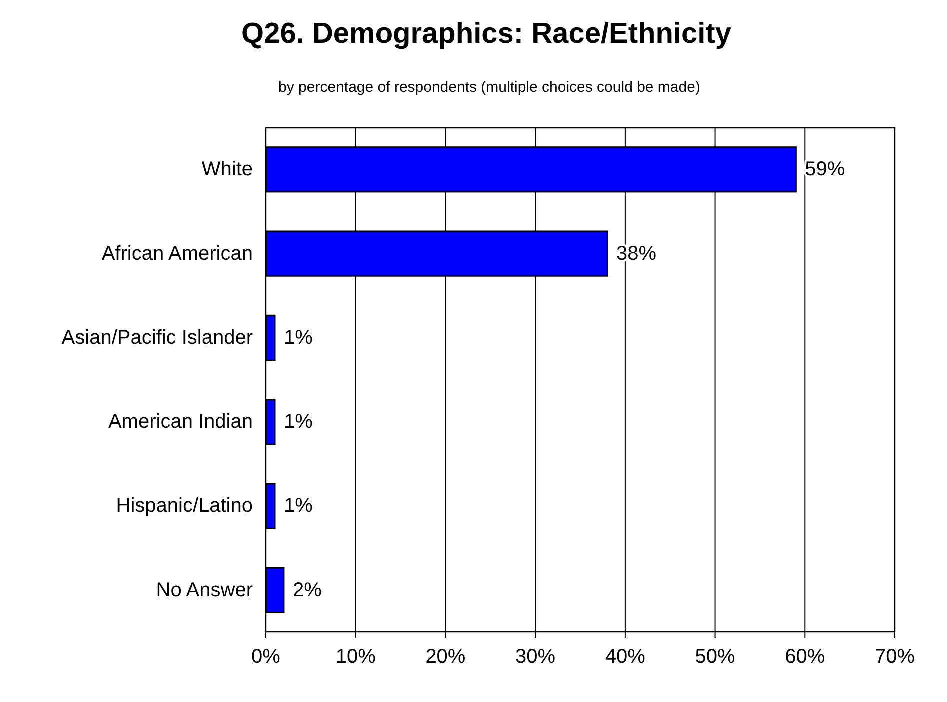 The width and height of the screenshot is (947, 702). What do you see at coordinates (266, 657) in the screenshot?
I see `x-tick-label: 0%` at bounding box center [266, 657].